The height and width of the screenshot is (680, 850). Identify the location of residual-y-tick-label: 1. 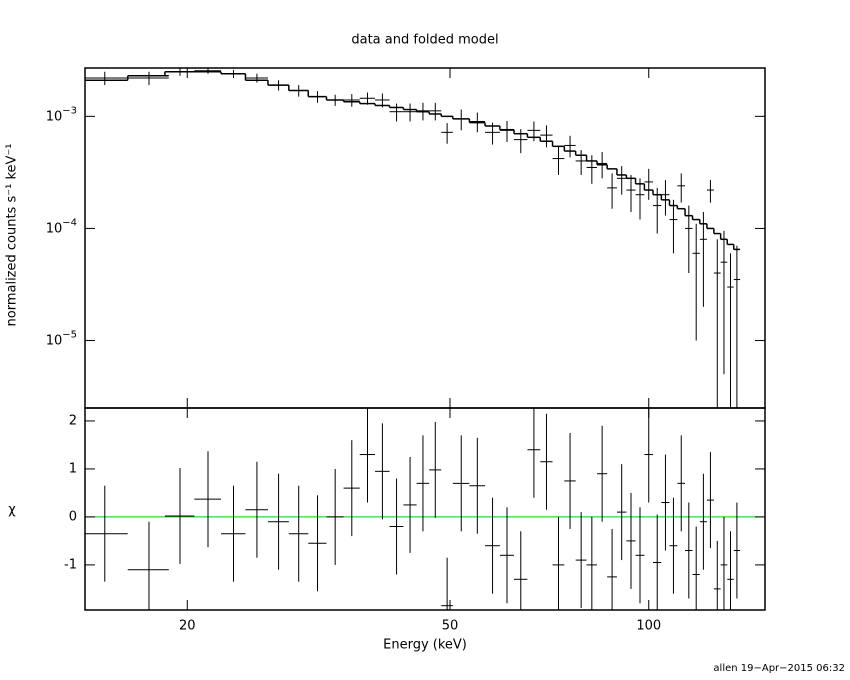
(73, 468).